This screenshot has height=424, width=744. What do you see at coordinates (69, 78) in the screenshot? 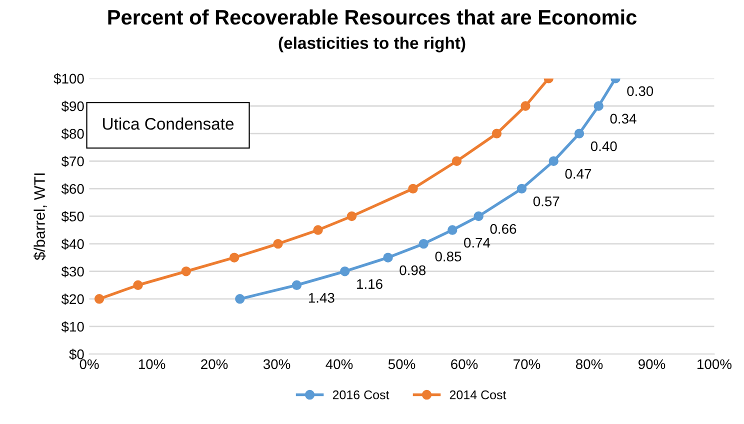
I see `y-tick-label: $100` at bounding box center [69, 78].